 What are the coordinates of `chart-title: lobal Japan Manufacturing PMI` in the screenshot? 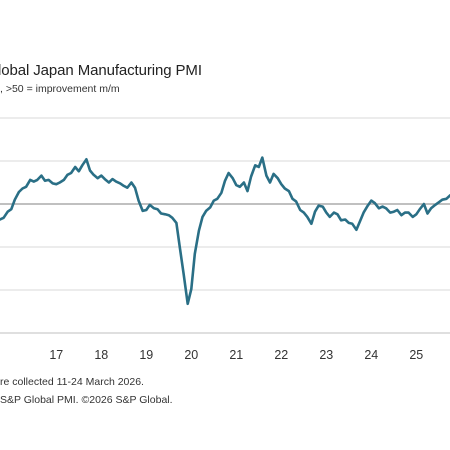 It's located at (101, 70).